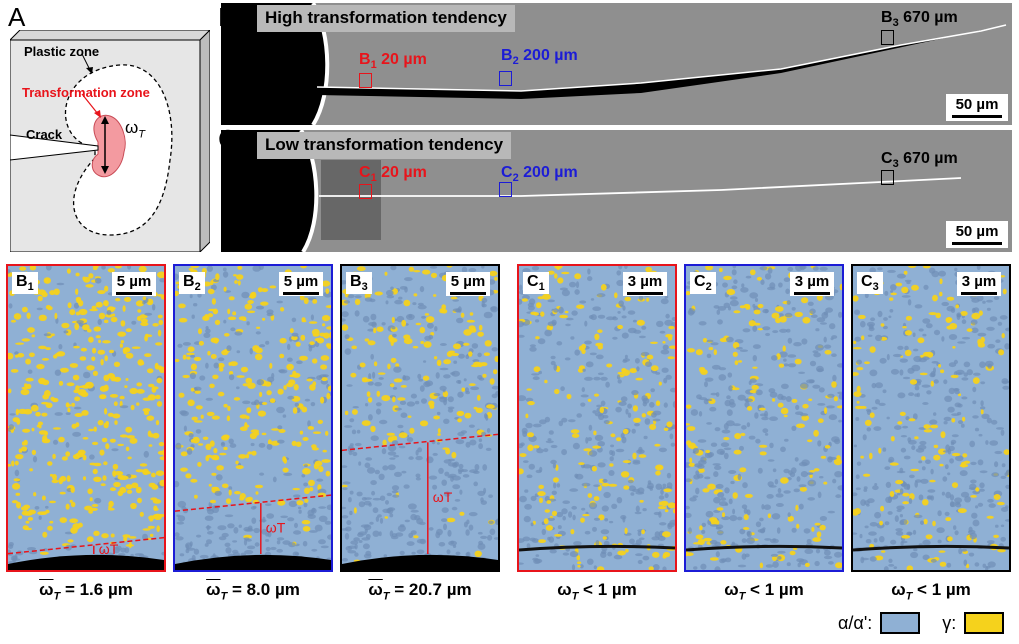  Describe the element at coordinates (134, 284) in the screenshot. I see `micrograph-b1-scale: 5 µm` at that location.